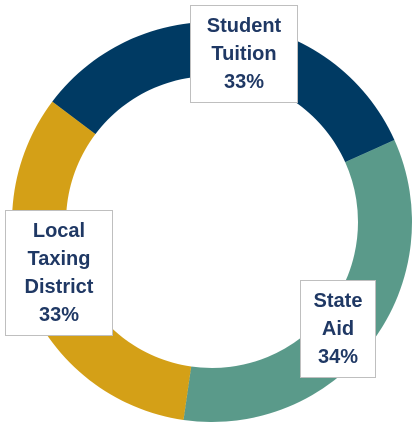 Image resolution: width=416 pixels, height=426 pixels. I want to click on data-label: Local Taxing District 33%, so click(59, 273).